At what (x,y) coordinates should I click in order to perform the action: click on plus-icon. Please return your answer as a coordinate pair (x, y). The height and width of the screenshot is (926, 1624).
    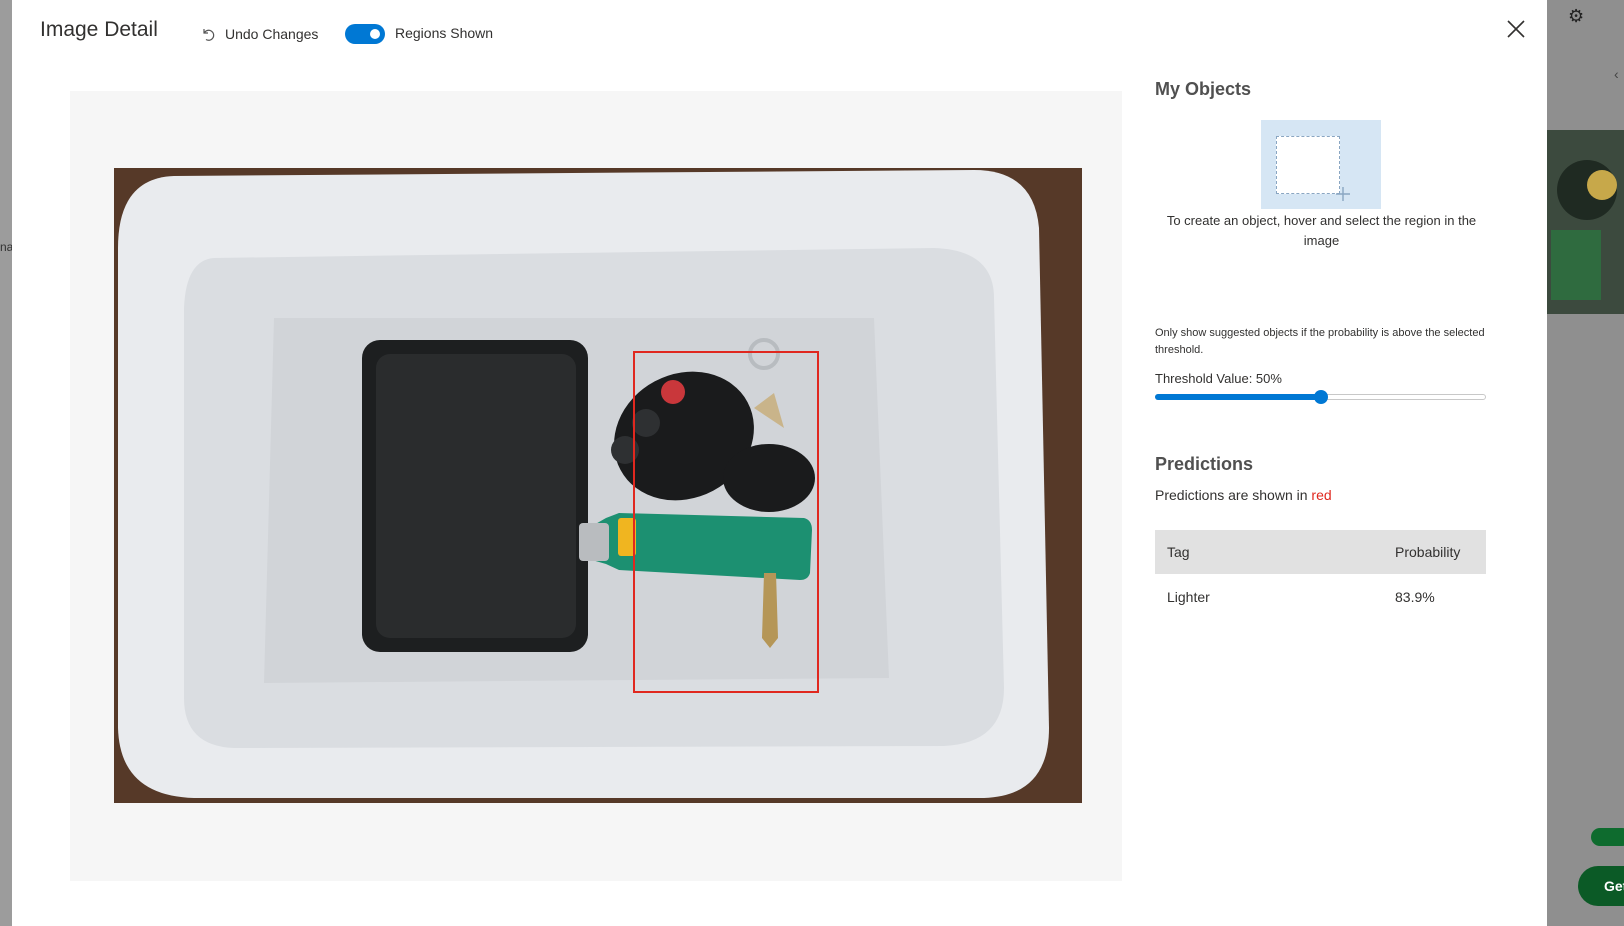
    Looking at the image, I should click on (1343, 194).